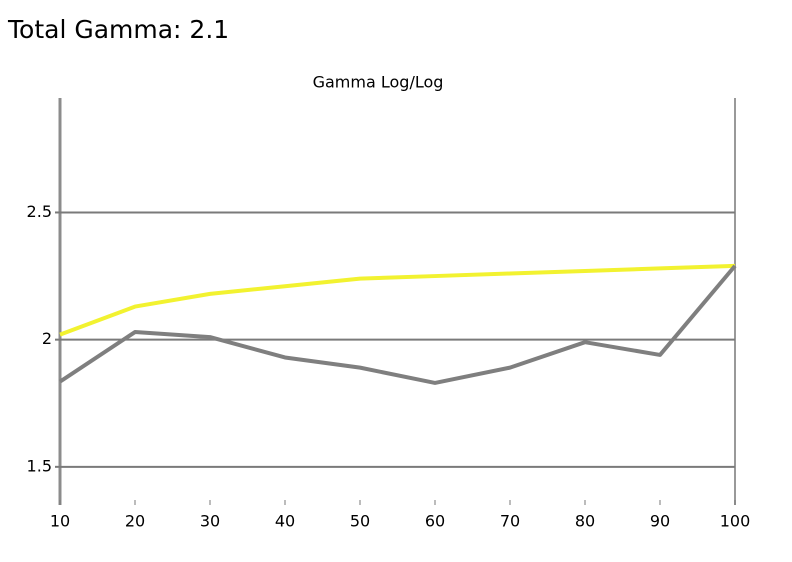 This screenshot has width=792, height=562. What do you see at coordinates (378, 82) in the screenshot?
I see `chart-title: Gamma Log/Log` at bounding box center [378, 82].